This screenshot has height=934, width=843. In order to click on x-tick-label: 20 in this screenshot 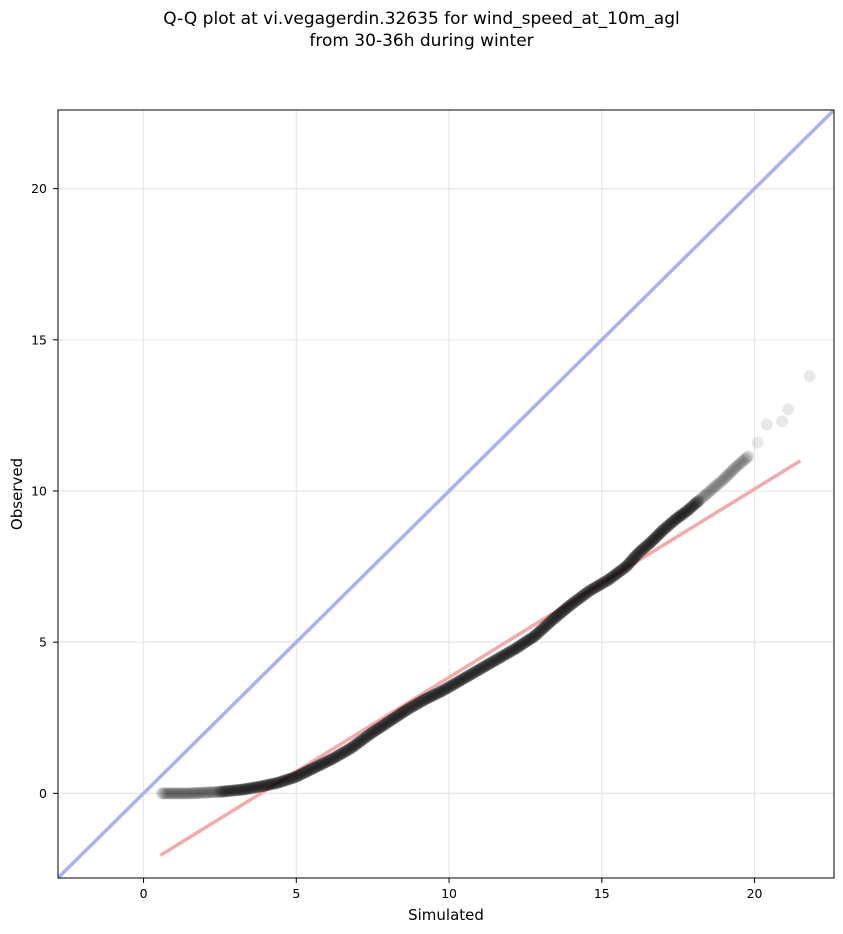, I will do `click(755, 893)`.